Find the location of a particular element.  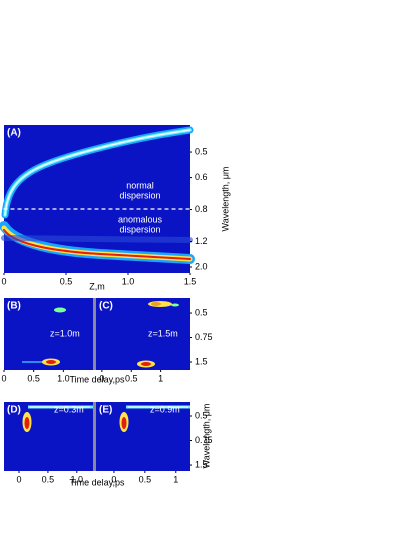

x-tick-label: 1.5 is located at coordinates (190, 281).